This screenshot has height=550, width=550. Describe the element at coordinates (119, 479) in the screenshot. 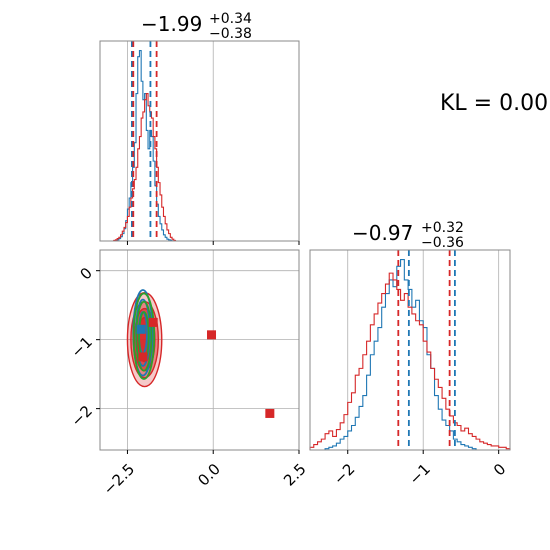

I see `contour-x-tick-label: −2.5` at that location.